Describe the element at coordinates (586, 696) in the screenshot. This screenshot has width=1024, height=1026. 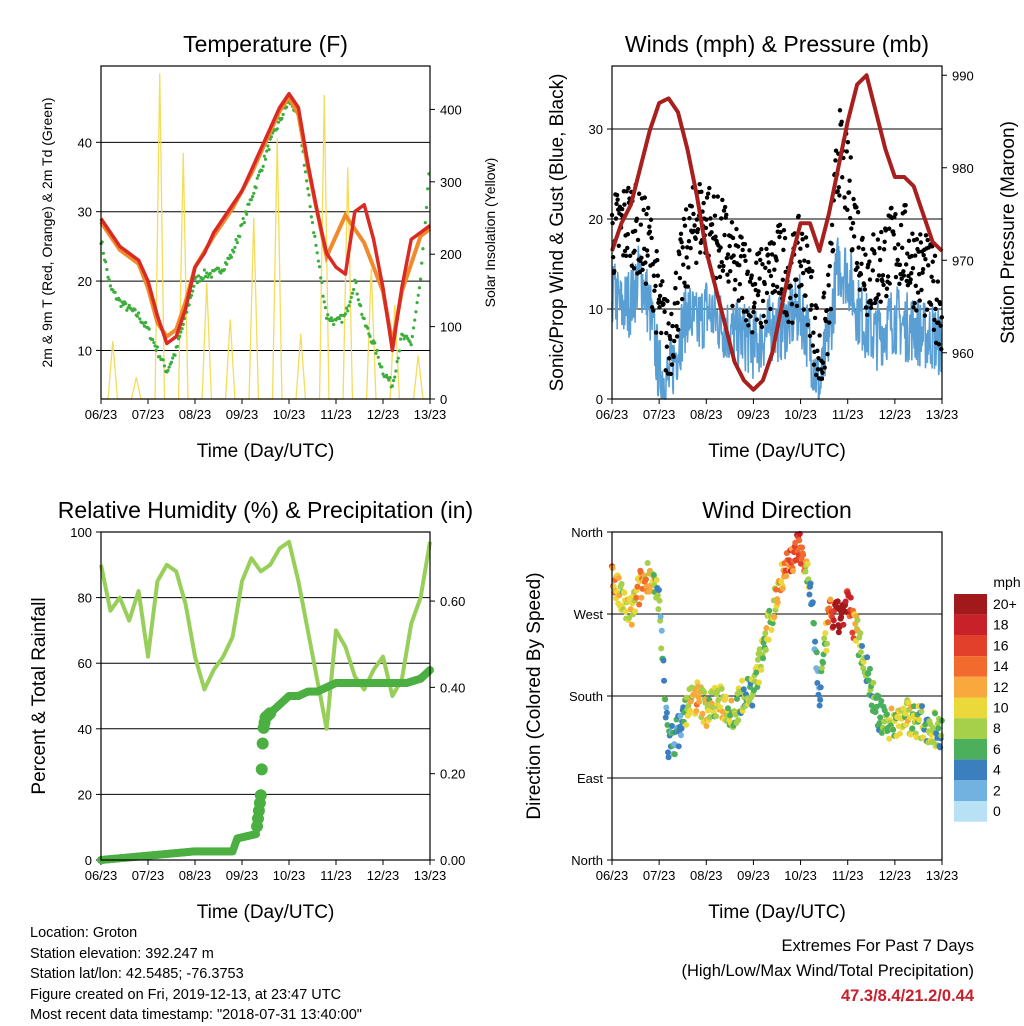
I see `y-tick-label: South` at that location.